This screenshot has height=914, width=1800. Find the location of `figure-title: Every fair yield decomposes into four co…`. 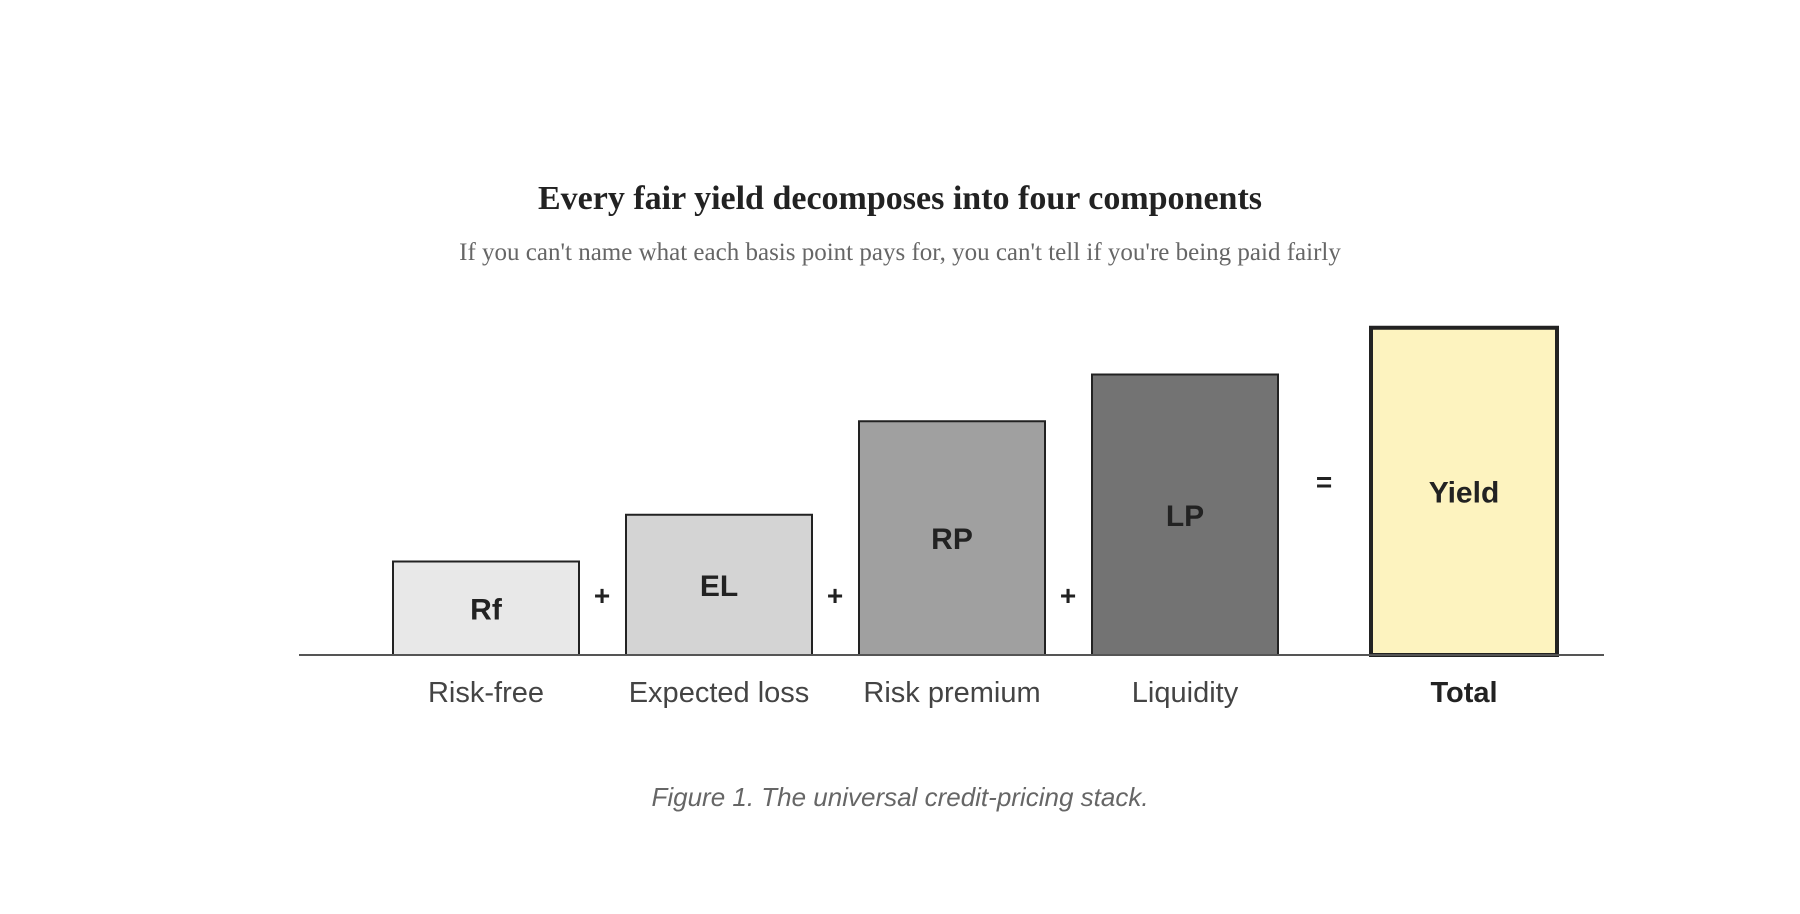

figure-title: Every fair yield decomposes into four co… is located at coordinates (900, 198).